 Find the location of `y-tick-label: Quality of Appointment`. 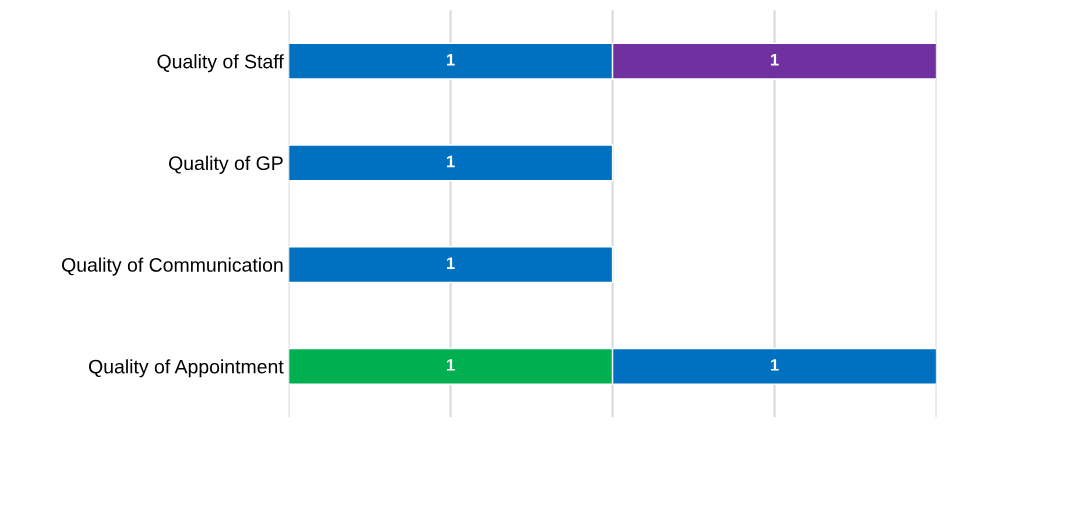

y-tick-label: Quality of Appointment is located at coordinates (186, 368).